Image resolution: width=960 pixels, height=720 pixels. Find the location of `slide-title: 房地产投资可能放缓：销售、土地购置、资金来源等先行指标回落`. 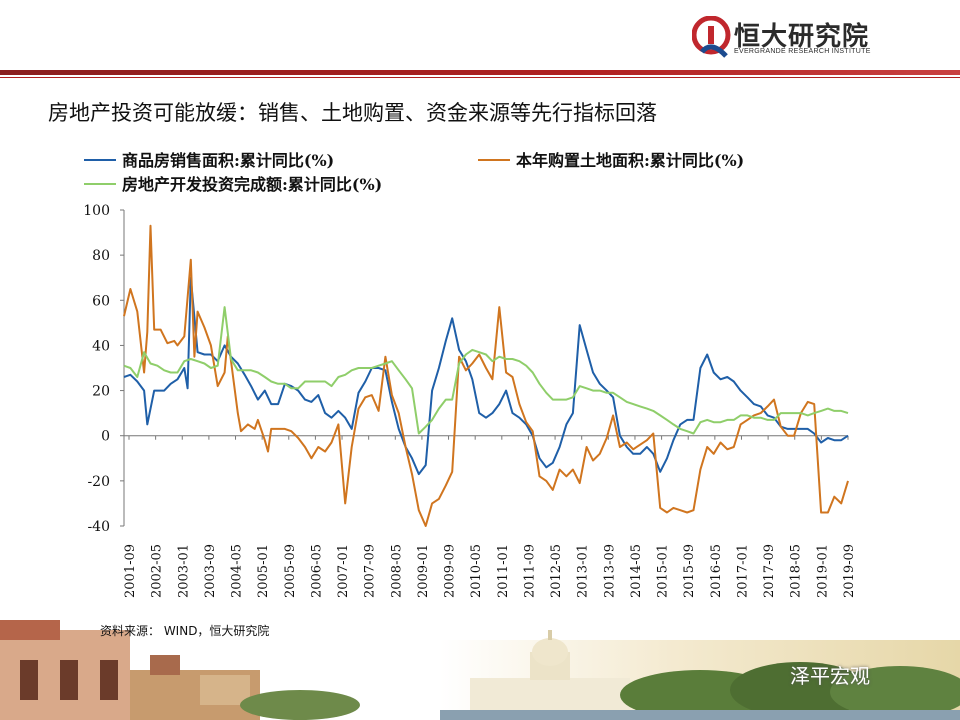

slide-title: 房地产投资可能放缓：销售、土地购置、资金来源等先行指标回落 is located at coordinates (352, 113).